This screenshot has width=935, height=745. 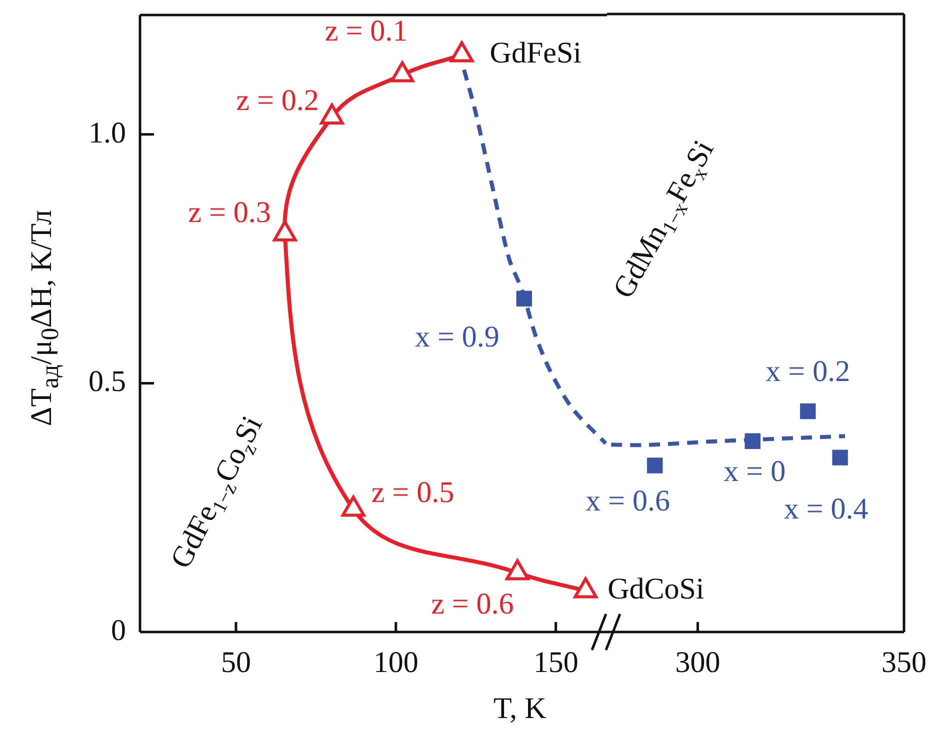 I want to click on annotation: x = 0.9, so click(x=457, y=337).